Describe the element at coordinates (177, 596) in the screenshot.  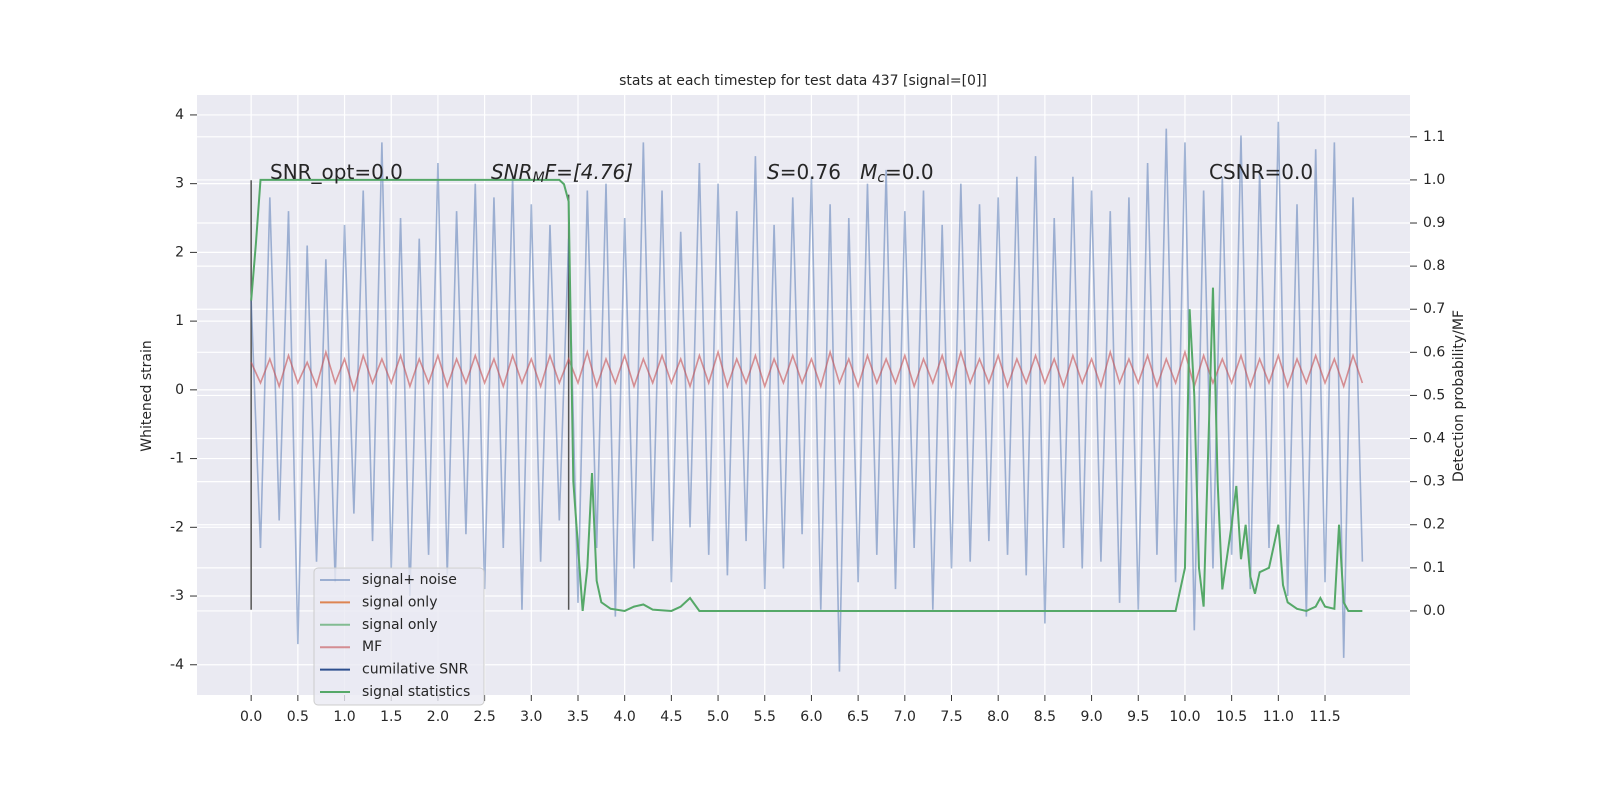
I see `y-tick-label: -3` at that location.